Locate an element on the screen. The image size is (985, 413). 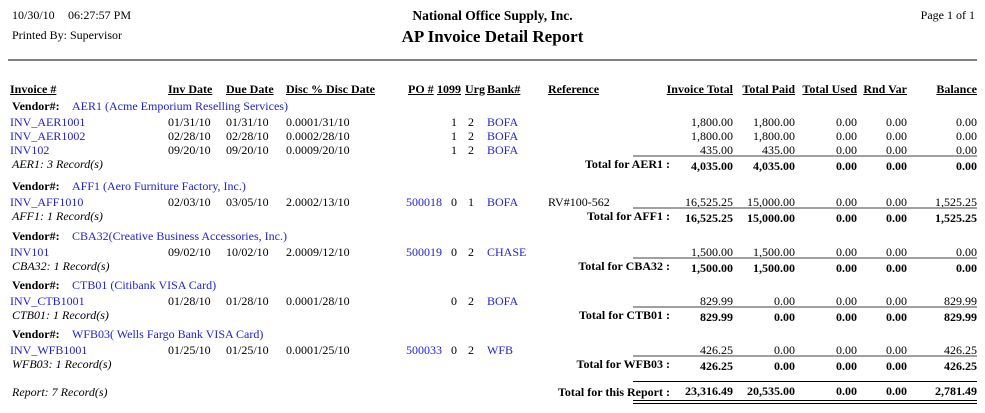
vendor-total-invoice-total: 426.25 is located at coordinates (683, 364).